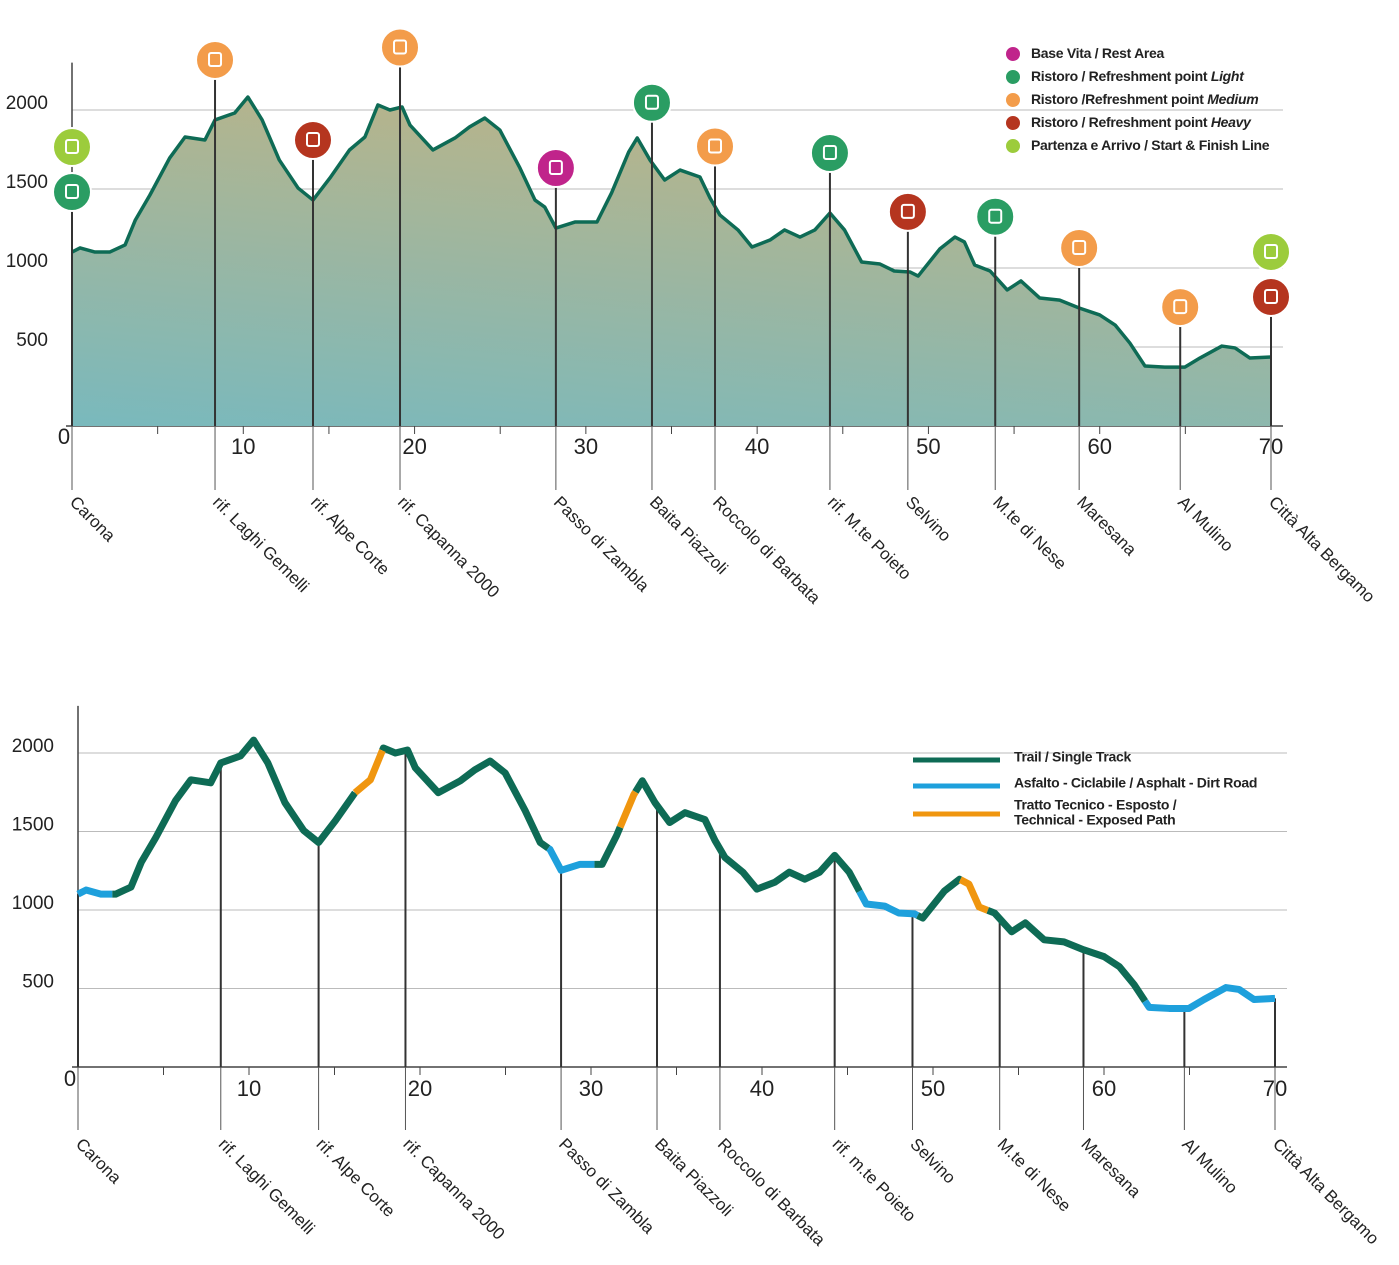  Describe the element at coordinates (1072, 757) in the screenshot. I see `legend-label: Trail / Single Track` at that location.